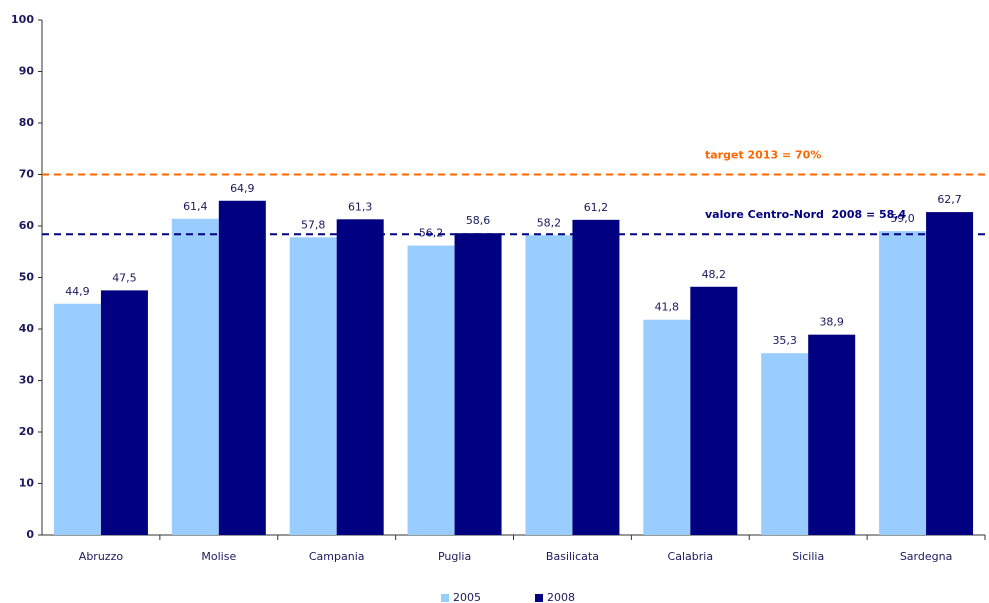 The height and width of the screenshot is (603, 989). Describe the element at coordinates (467, 597) in the screenshot. I see `legend-label: 2005` at that location.